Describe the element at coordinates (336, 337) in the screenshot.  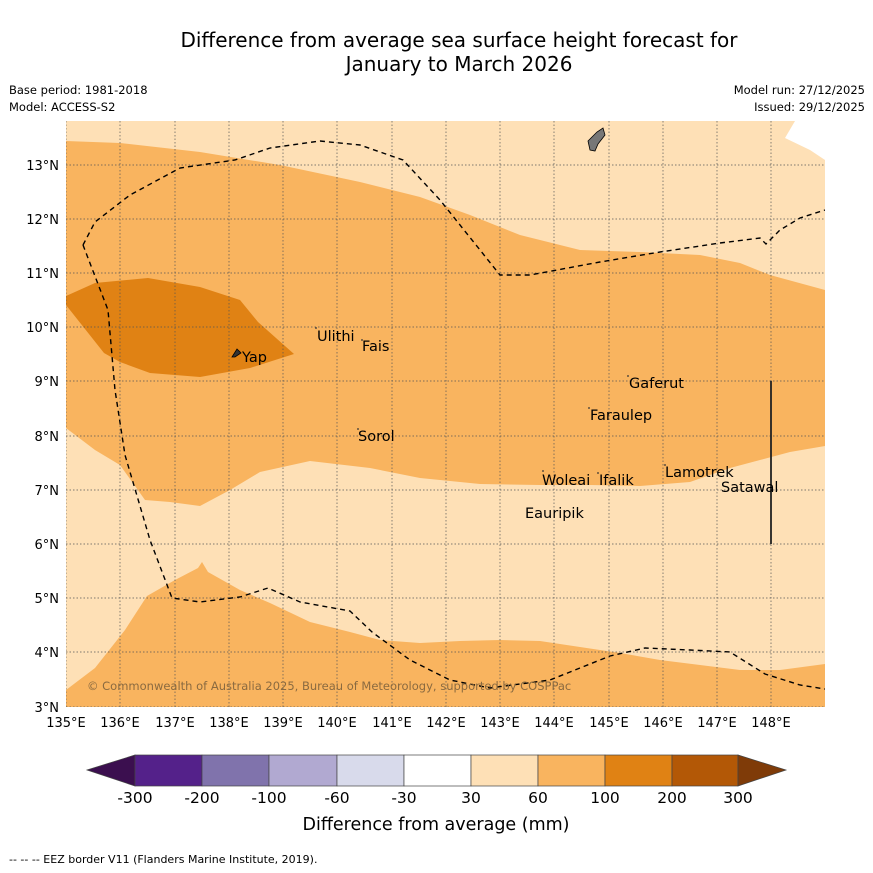
I see `label-ulithi: Ulithi` at that location.